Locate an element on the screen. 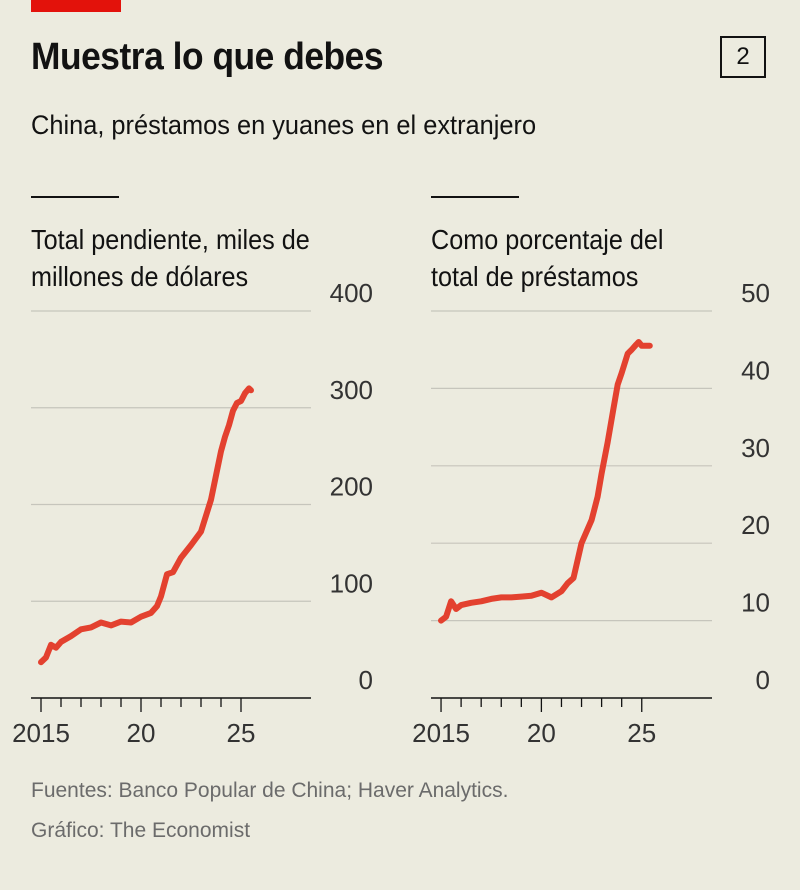 The width and height of the screenshot is (800, 890). right-panel-rule is located at coordinates (475, 197).